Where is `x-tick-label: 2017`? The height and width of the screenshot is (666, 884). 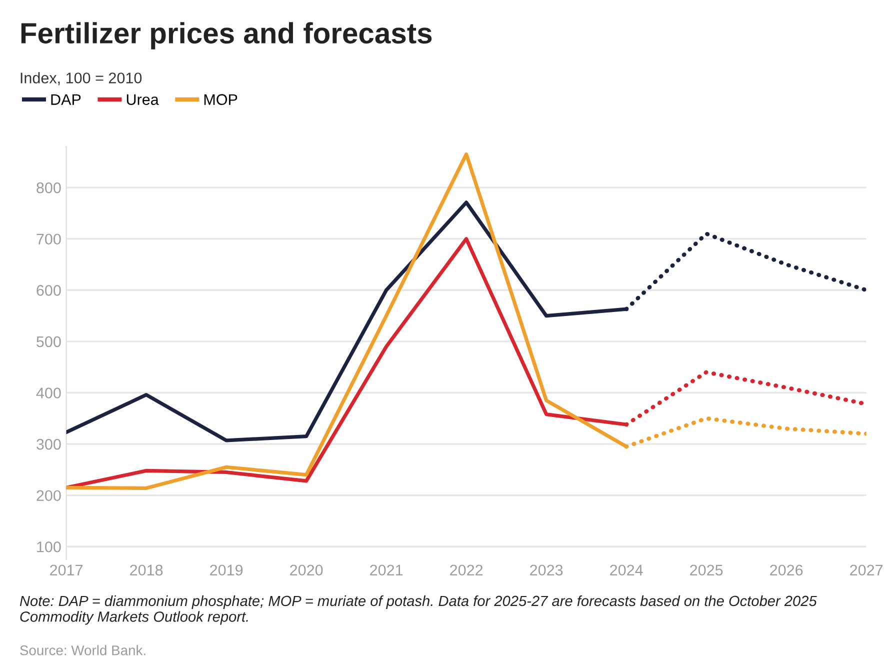 x-tick-label: 2017 is located at coordinates (66, 570).